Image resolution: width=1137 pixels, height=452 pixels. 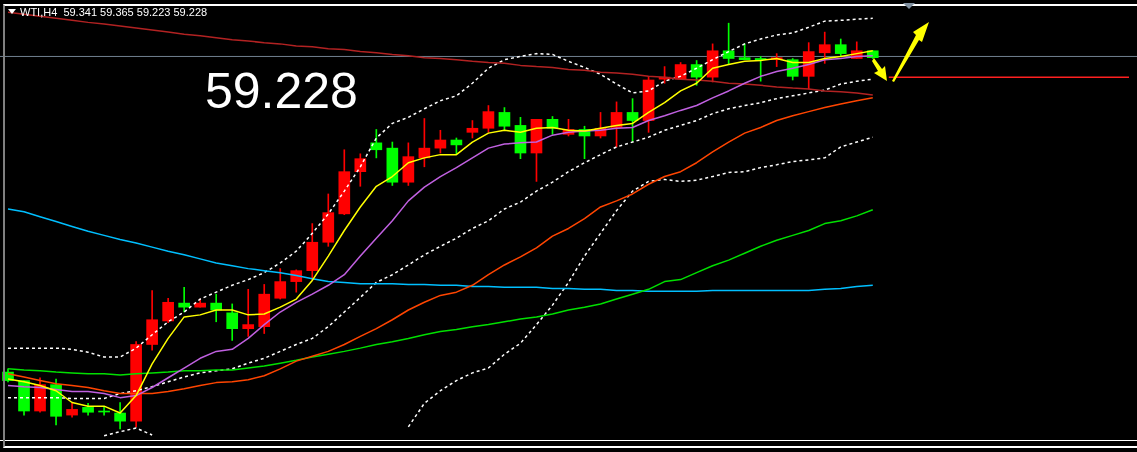 I want to click on chart-title: WTI,H4 59.341 59.365 59.223 59.228, so click(x=114, y=12).